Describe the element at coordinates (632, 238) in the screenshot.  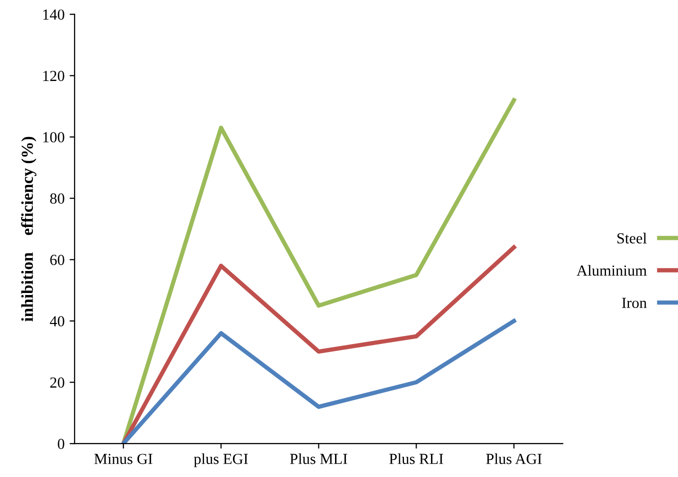
I see `legend-label: Steel` at that location.